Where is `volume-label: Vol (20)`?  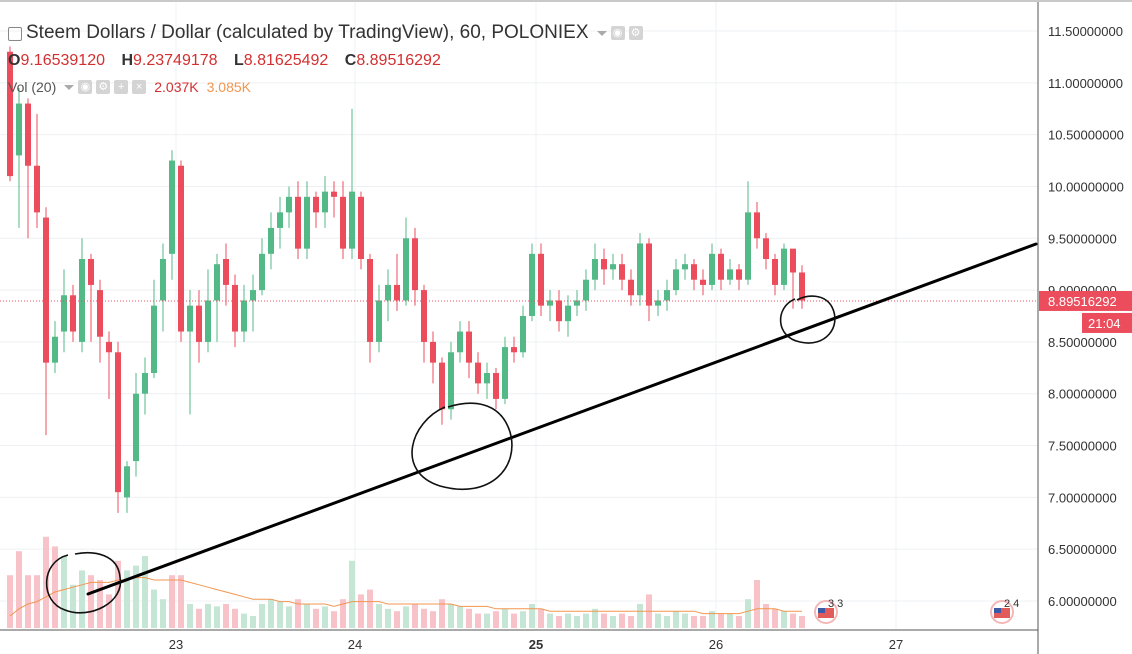 volume-label: Vol (20) is located at coordinates (32, 87).